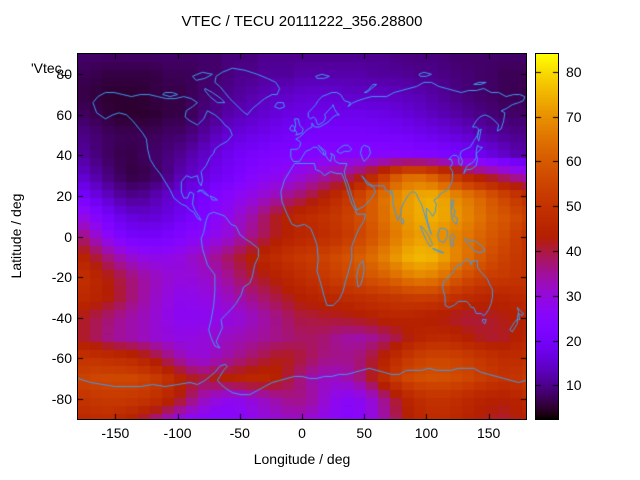 The image size is (640, 480). What do you see at coordinates (61, 277) in the screenshot?
I see `y-tick-label: -20` at bounding box center [61, 277].